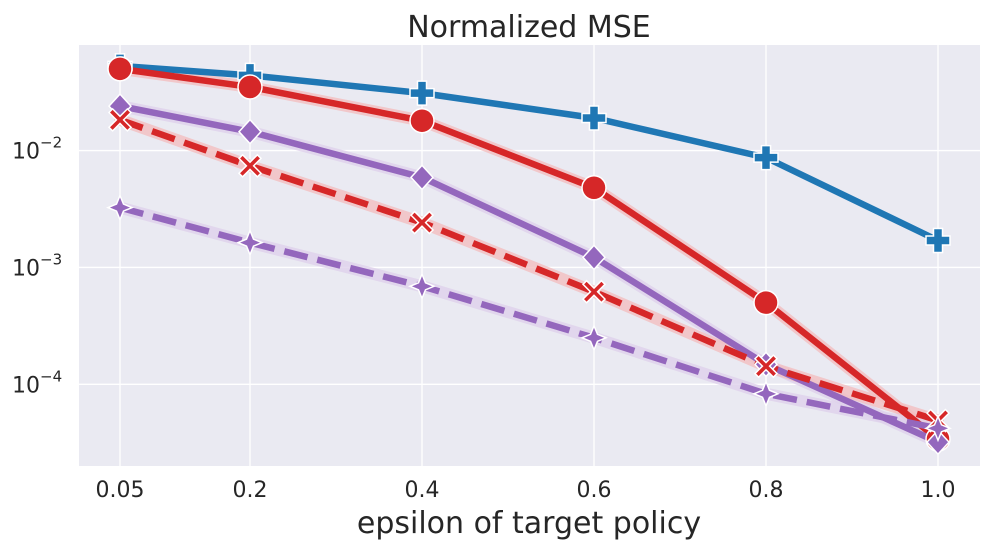 This screenshot has height=550, width=989. What do you see at coordinates (529, 27) in the screenshot?
I see `chart-title: Normalized MSE` at bounding box center [529, 27].